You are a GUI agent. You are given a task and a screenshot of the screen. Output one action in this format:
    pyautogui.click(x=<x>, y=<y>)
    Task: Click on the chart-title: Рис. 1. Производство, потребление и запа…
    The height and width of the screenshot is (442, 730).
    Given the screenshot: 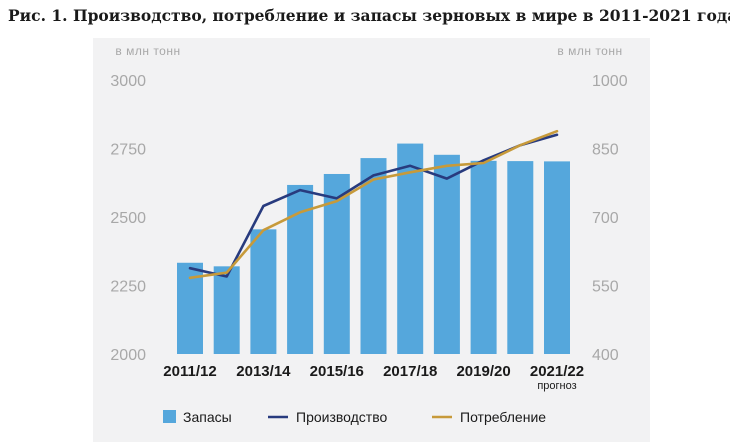 What is the action you would take?
    pyautogui.click(x=369, y=15)
    